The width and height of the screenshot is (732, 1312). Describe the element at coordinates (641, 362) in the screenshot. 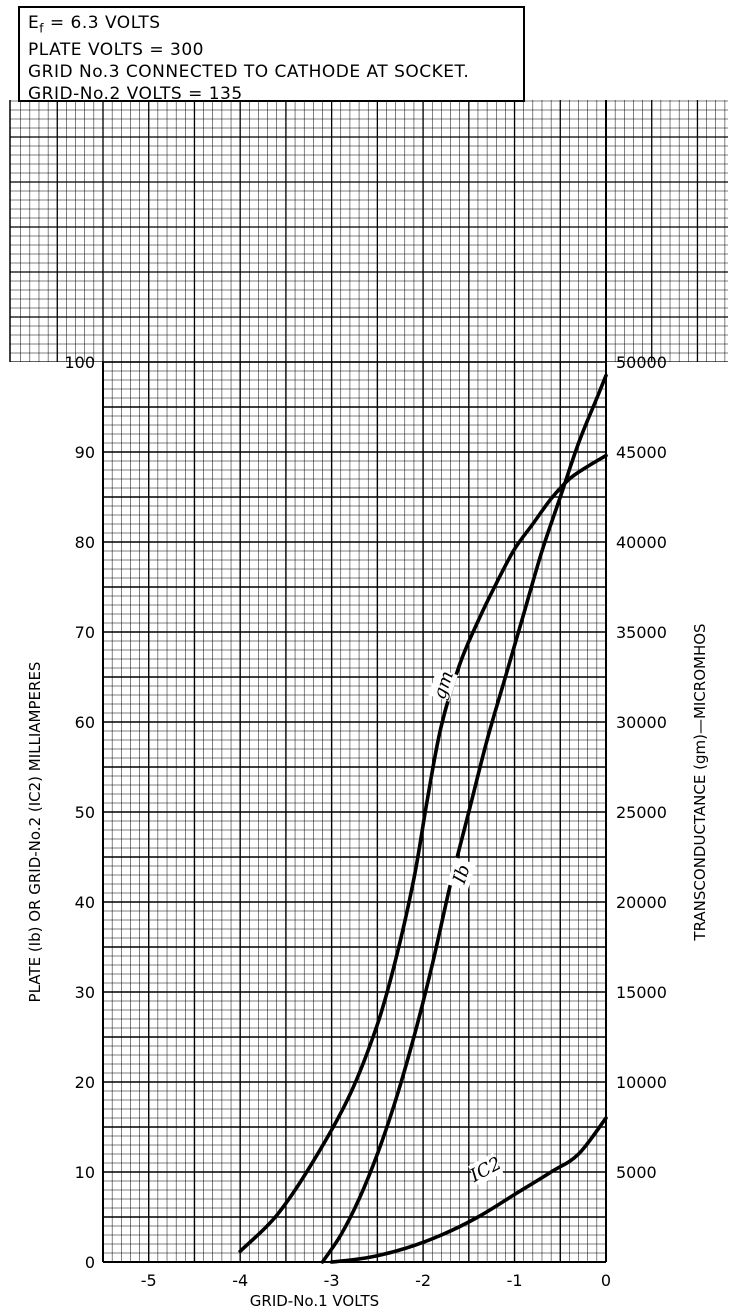

I see `y2-tick-label: 50000` at that location.